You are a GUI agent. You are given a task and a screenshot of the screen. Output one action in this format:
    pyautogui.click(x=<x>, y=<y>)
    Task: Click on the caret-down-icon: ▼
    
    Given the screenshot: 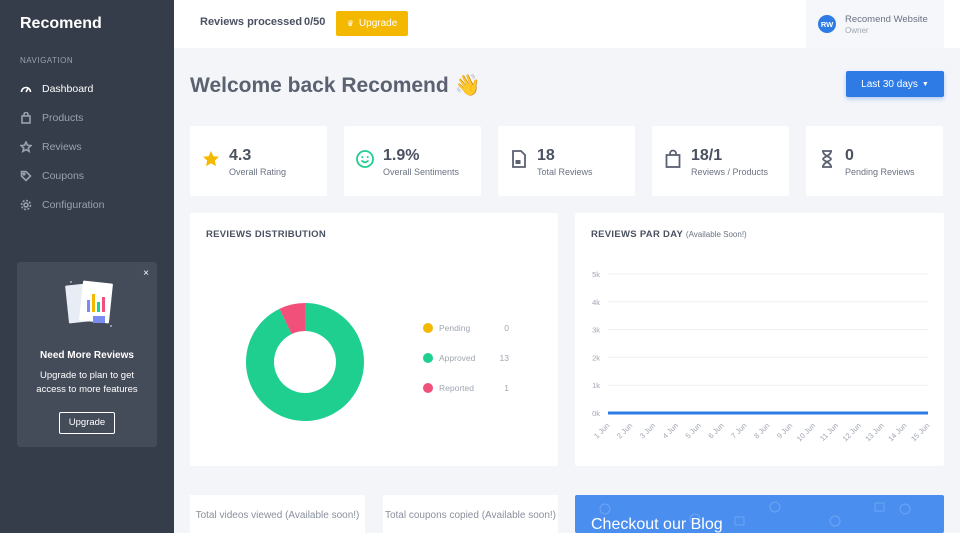 What is the action you would take?
    pyautogui.click(x=925, y=84)
    